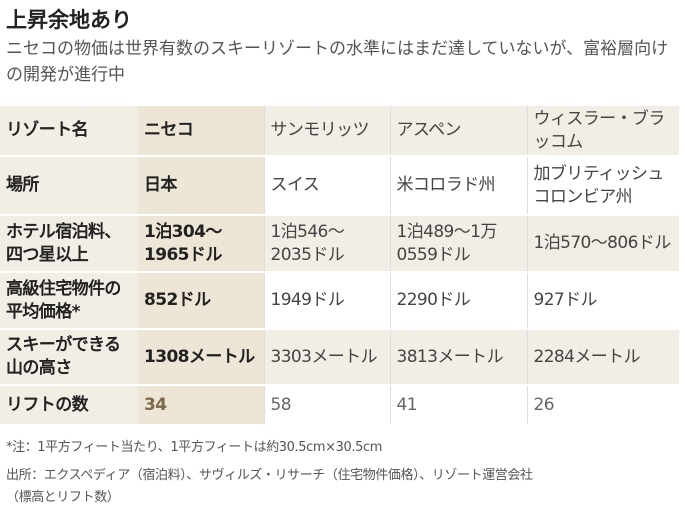 The height and width of the screenshot is (520, 685). I want to click on table-cell: 2284メートル, so click(602, 357).